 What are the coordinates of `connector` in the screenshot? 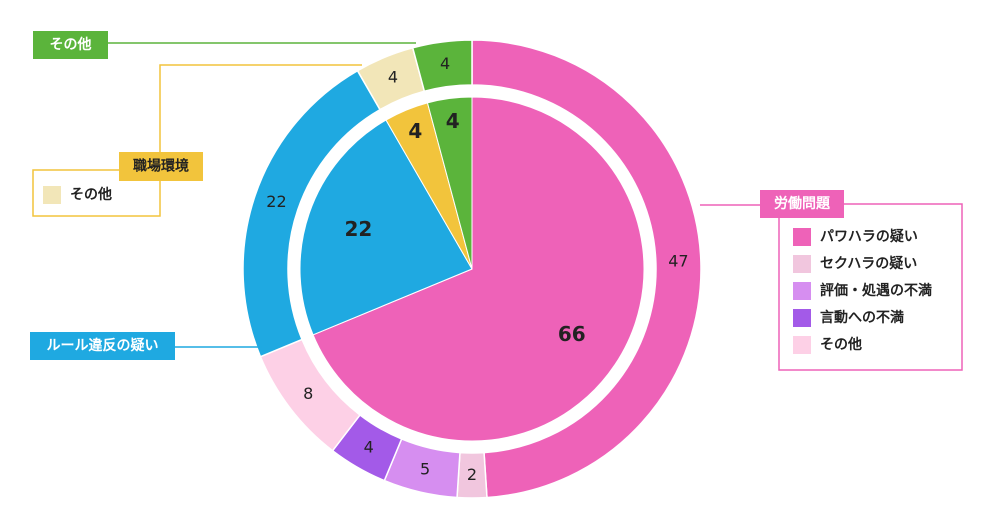 It's located at (260, 108).